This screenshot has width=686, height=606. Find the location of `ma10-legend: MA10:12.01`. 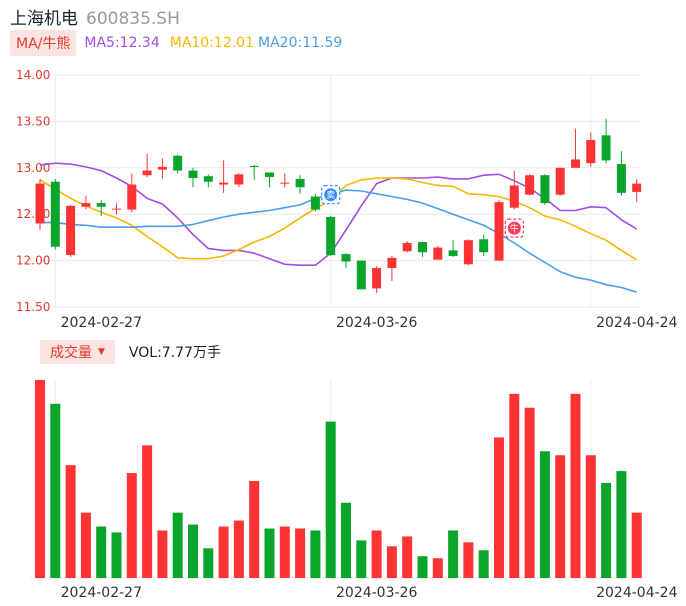

ma10-legend: MA10:12.01 is located at coordinates (212, 43).